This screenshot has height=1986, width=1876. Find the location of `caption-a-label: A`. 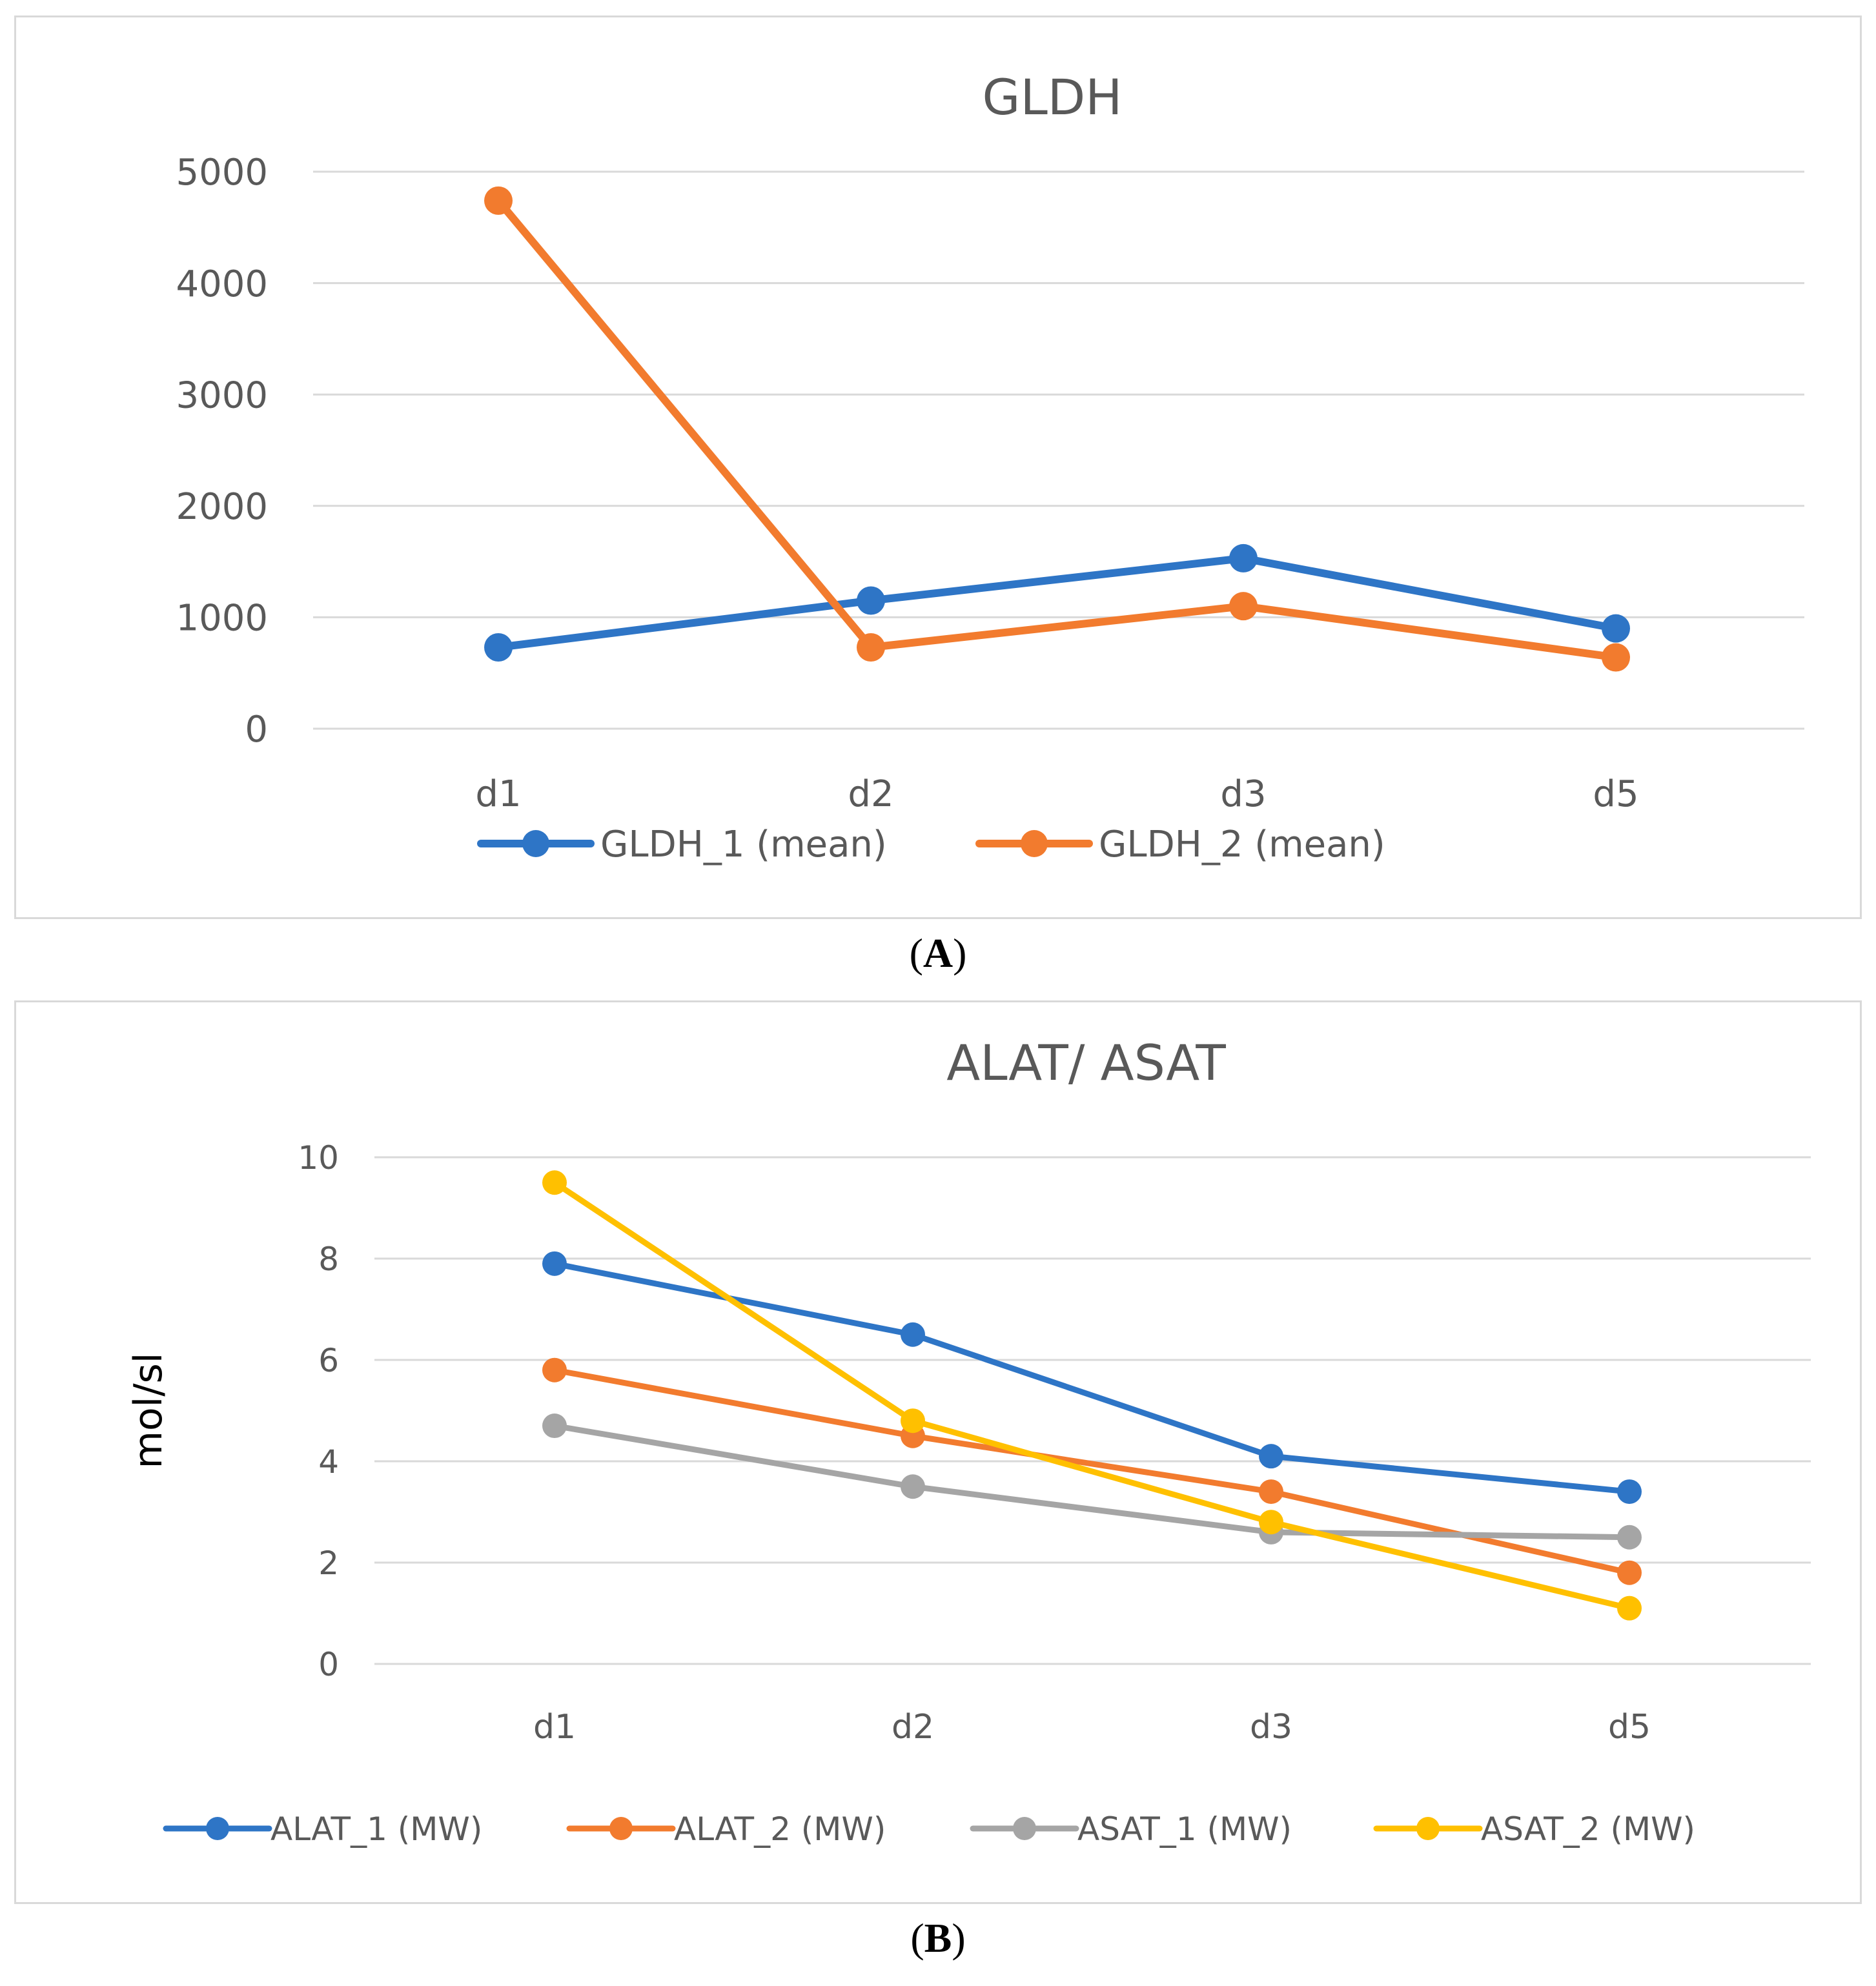

caption-a-label: A is located at coordinates (938, 953).